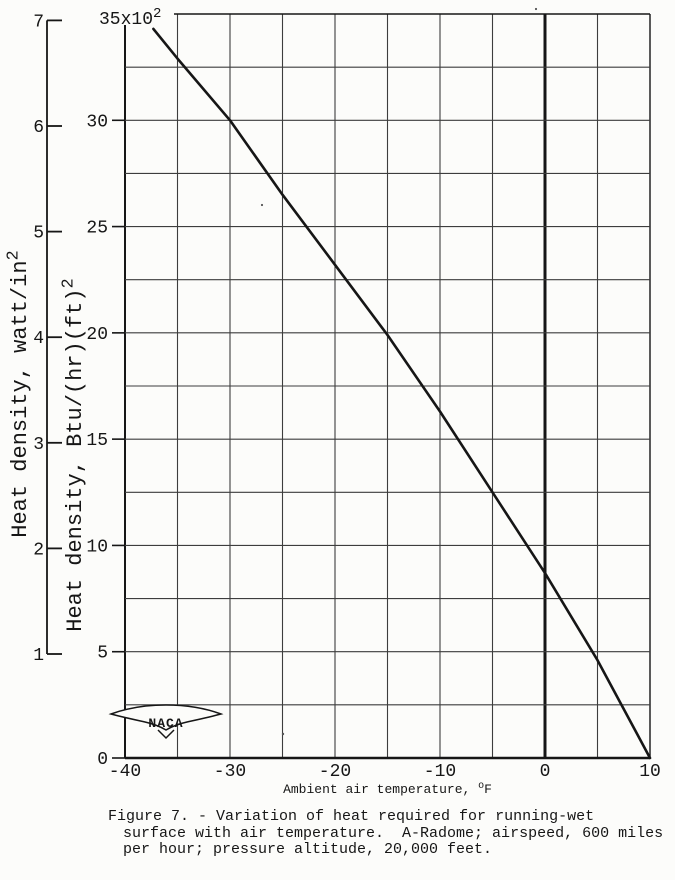 This screenshot has width=675, height=880. Describe the element at coordinates (102, 654) in the screenshot. I see `btu-tick-label: 5` at that location.